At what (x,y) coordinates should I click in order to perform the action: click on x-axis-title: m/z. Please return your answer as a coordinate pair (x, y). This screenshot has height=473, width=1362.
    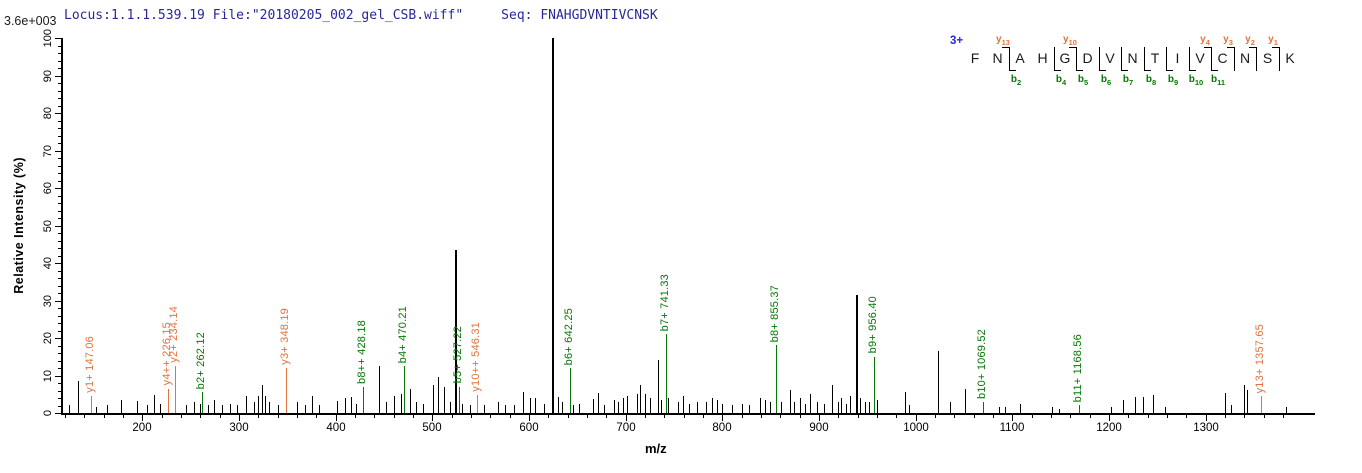
    Looking at the image, I should click on (656, 448).